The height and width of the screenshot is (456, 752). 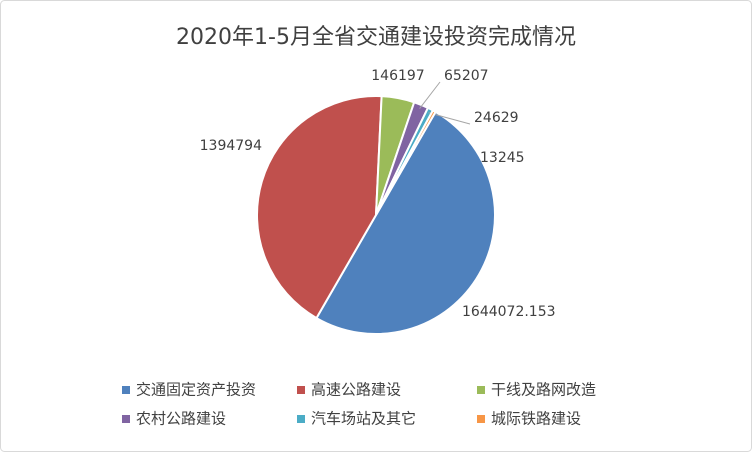 What do you see at coordinates (363, 419) in the screenshot?
I see `legend-label: 汽车场站及其它` at bounding box center [363, 419].